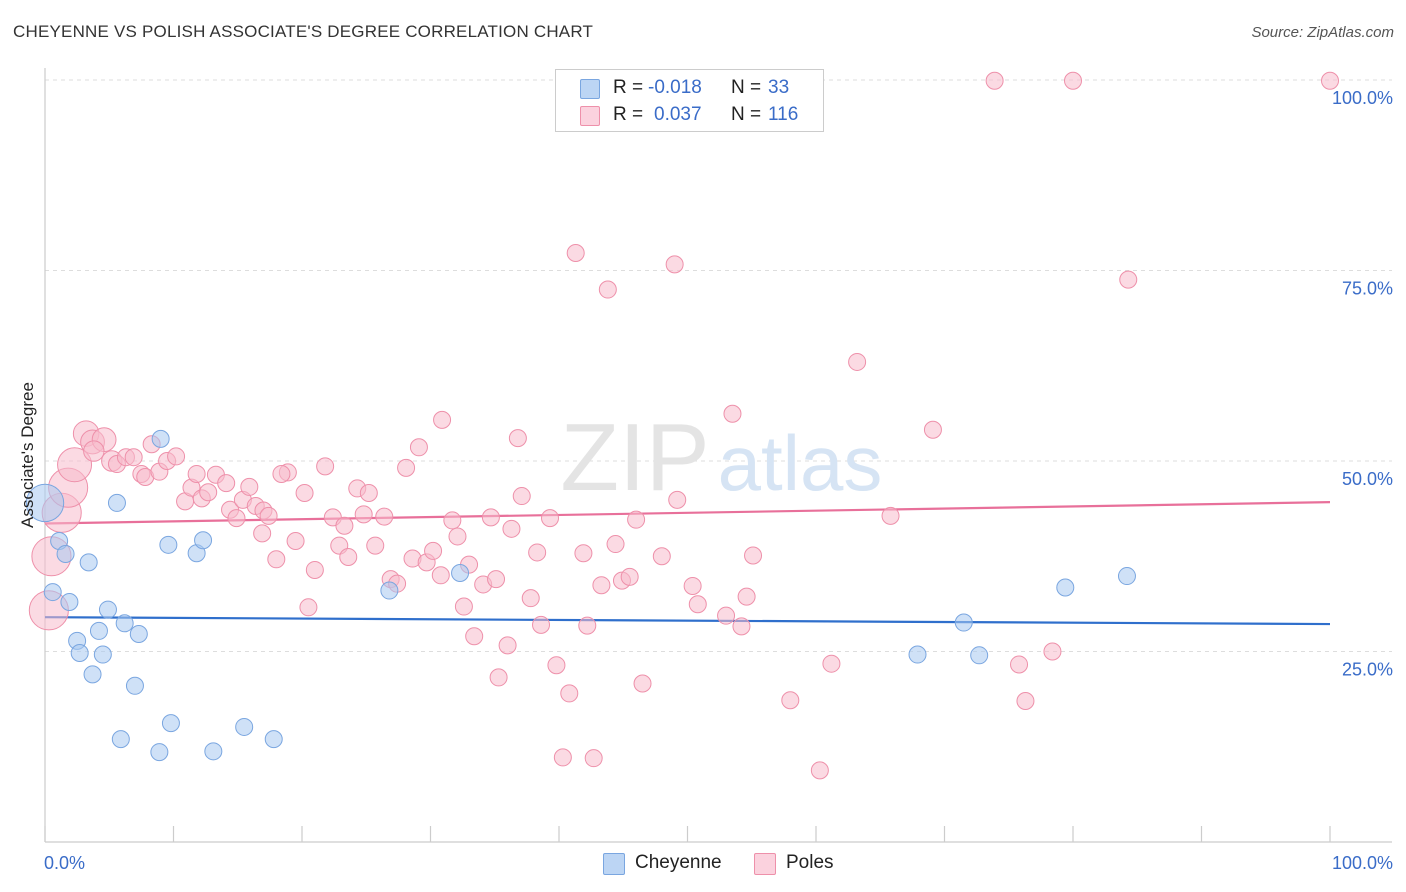  I want to click on x-tick-label-max: 100.0%, so click(1362, 863).